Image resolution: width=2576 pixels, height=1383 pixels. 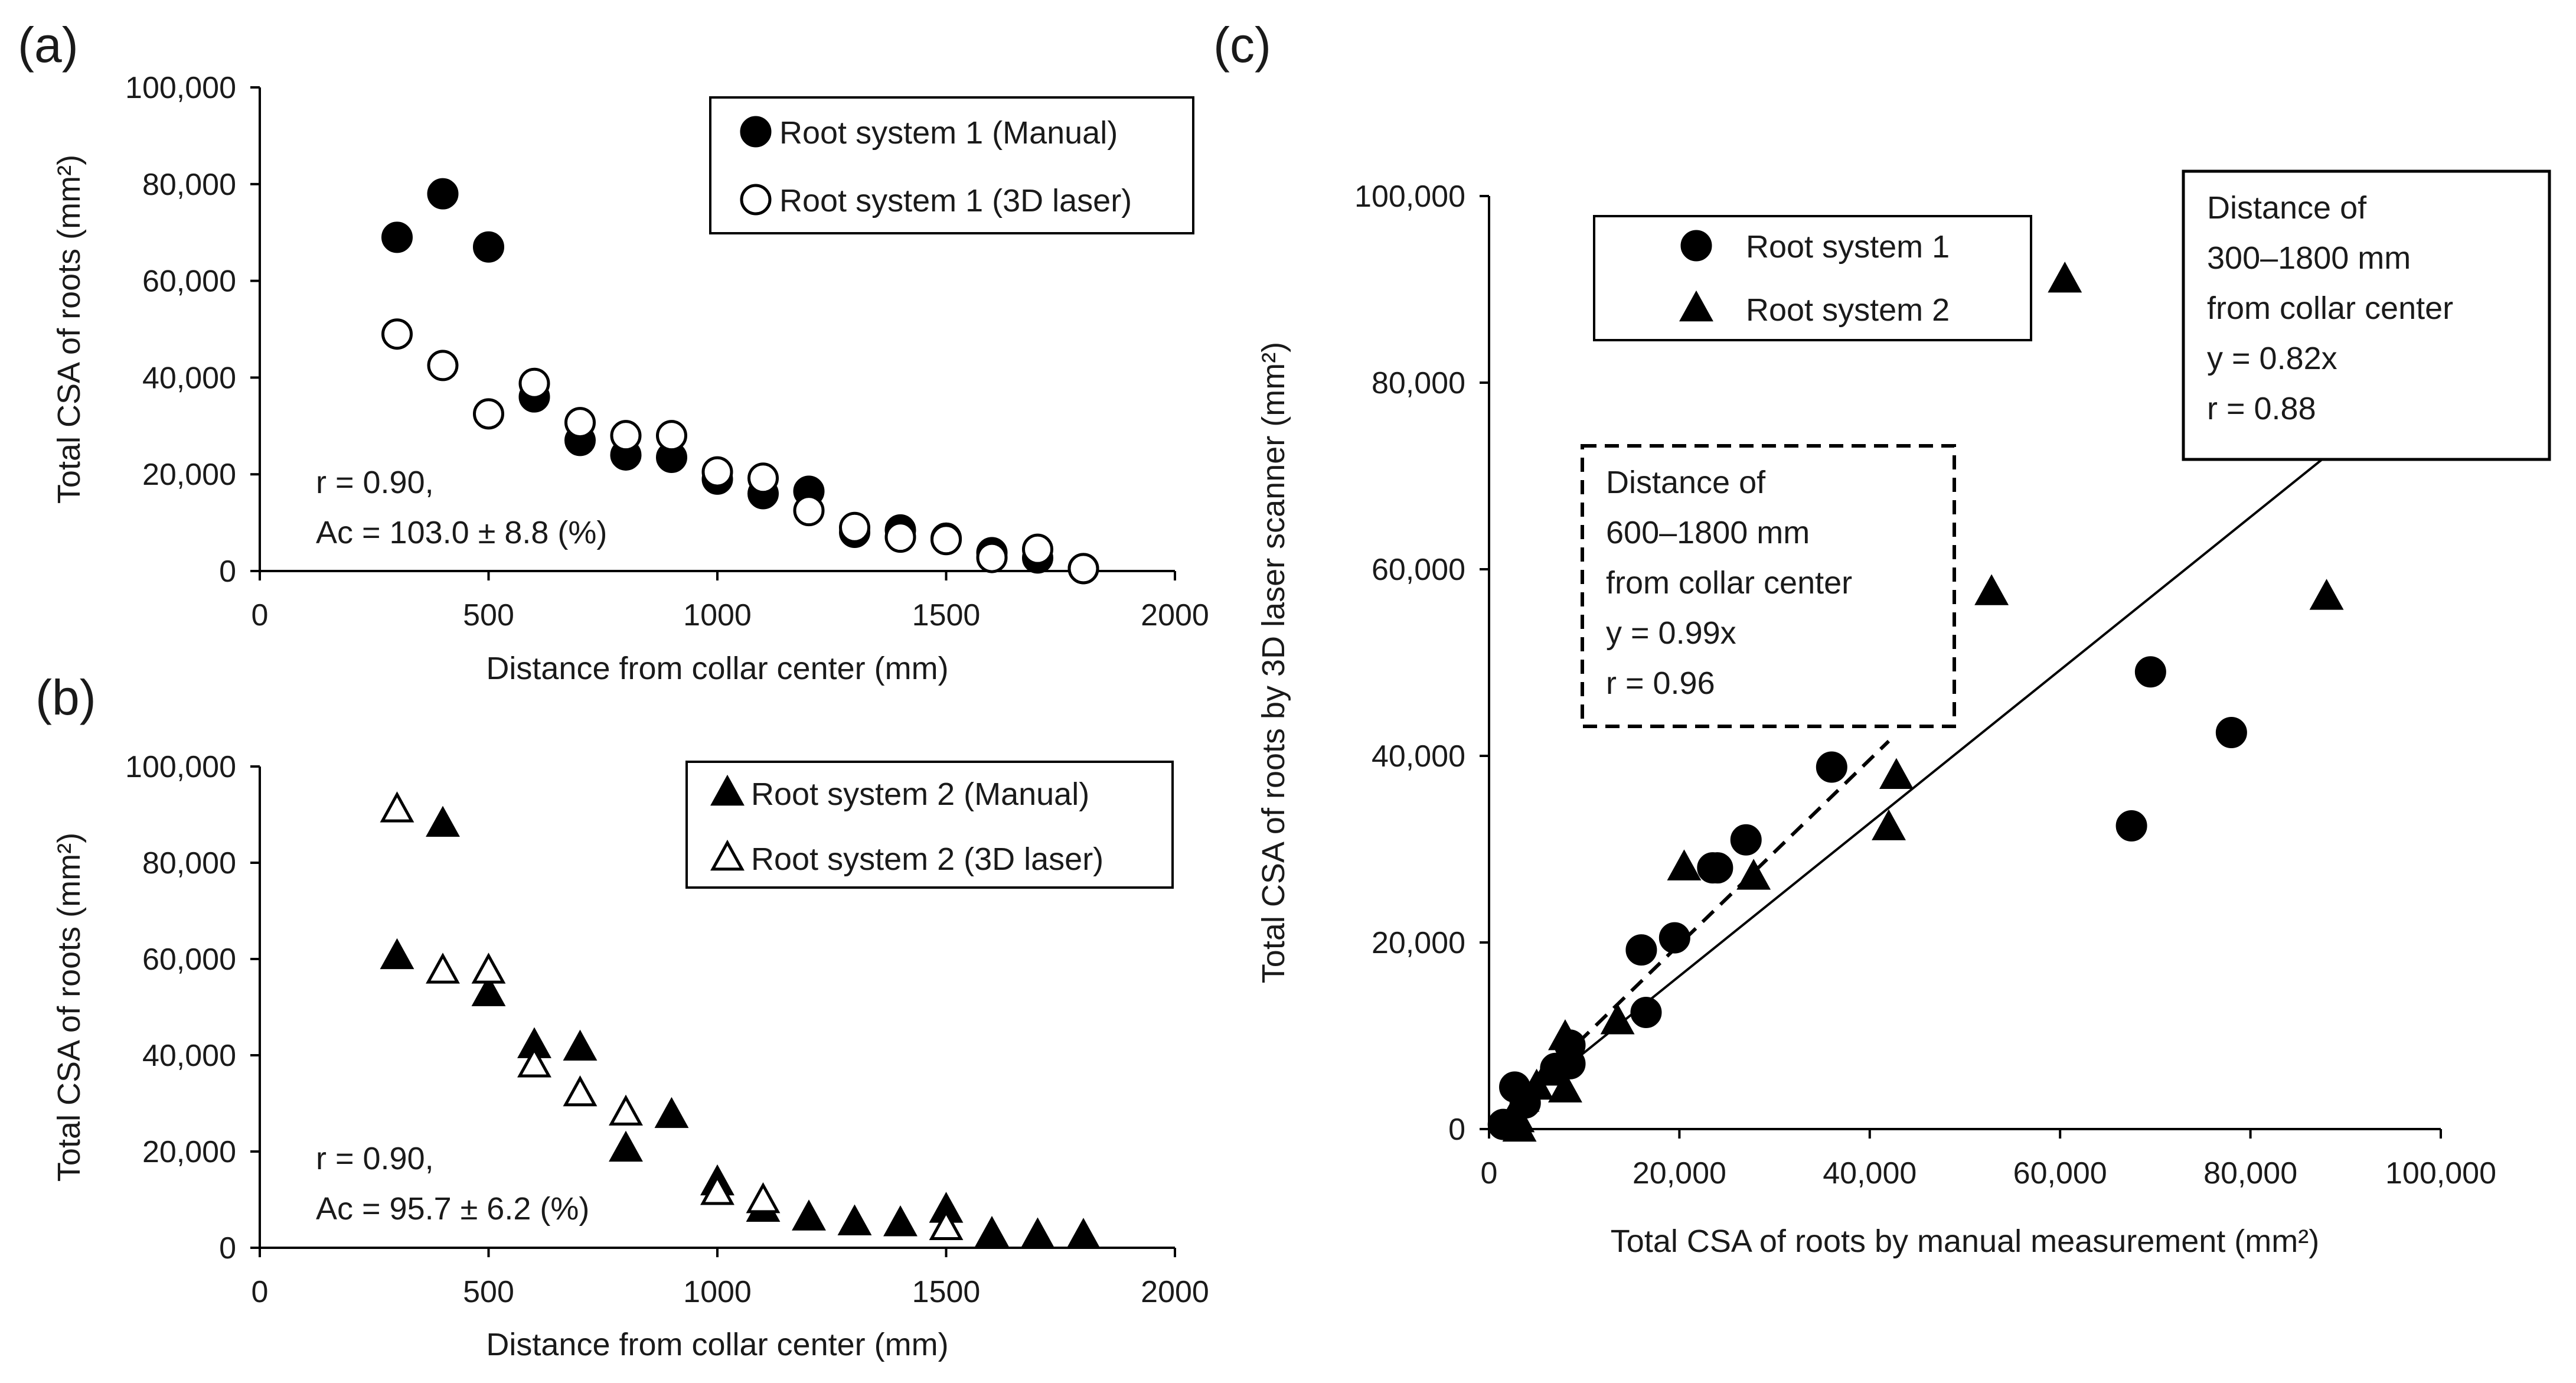 I want to click on fit-label-text: 300–1800 mm, so click(x=2309, y=258).